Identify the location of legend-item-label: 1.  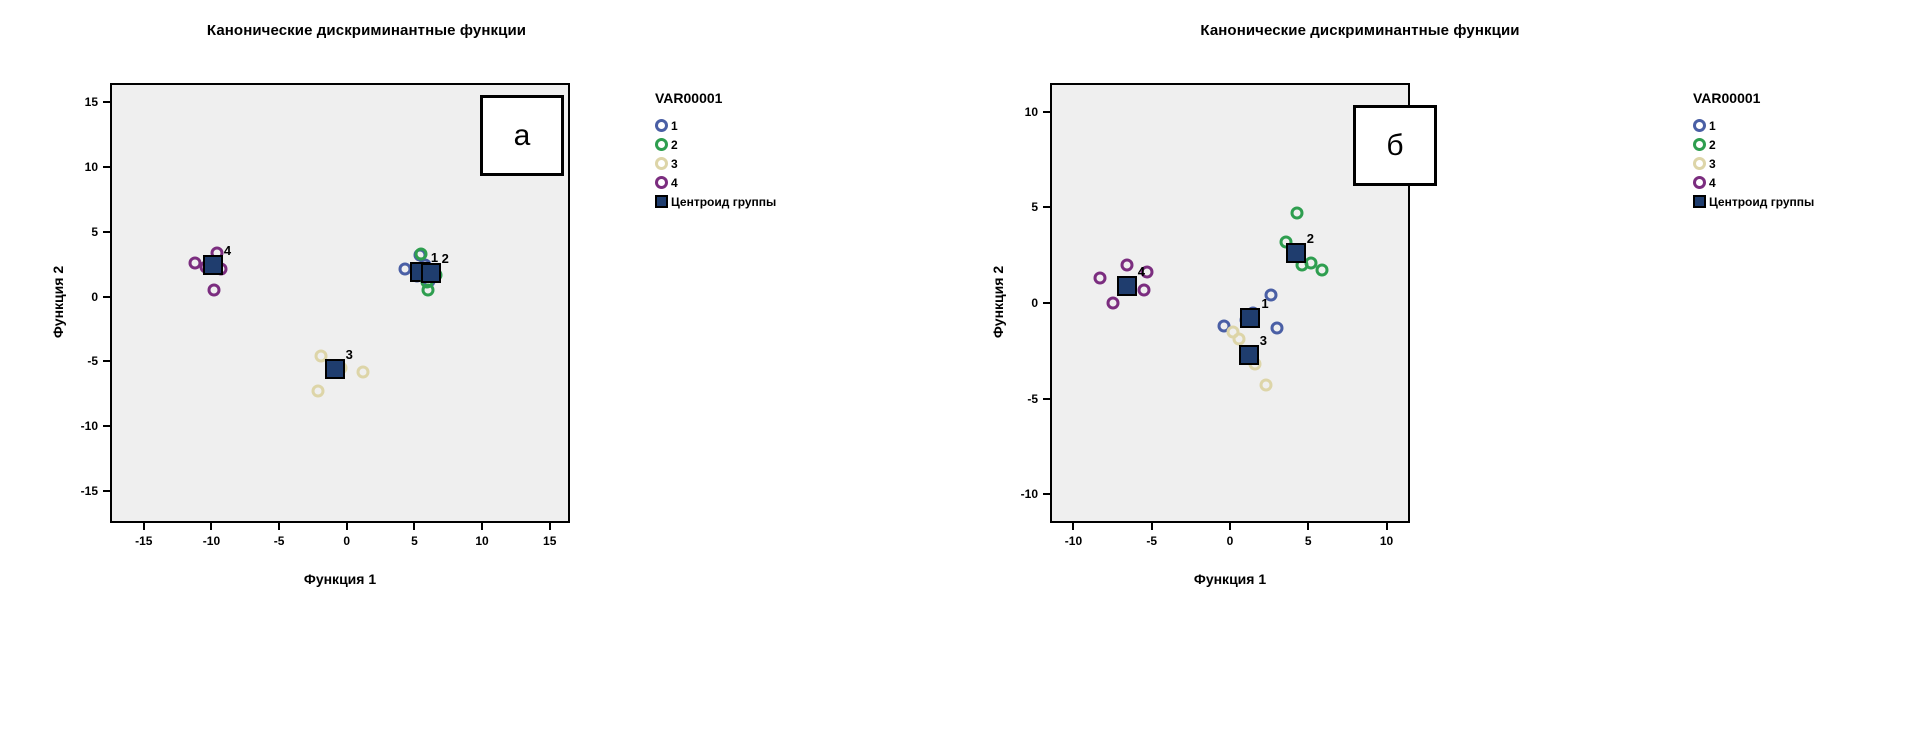
(674, 125).